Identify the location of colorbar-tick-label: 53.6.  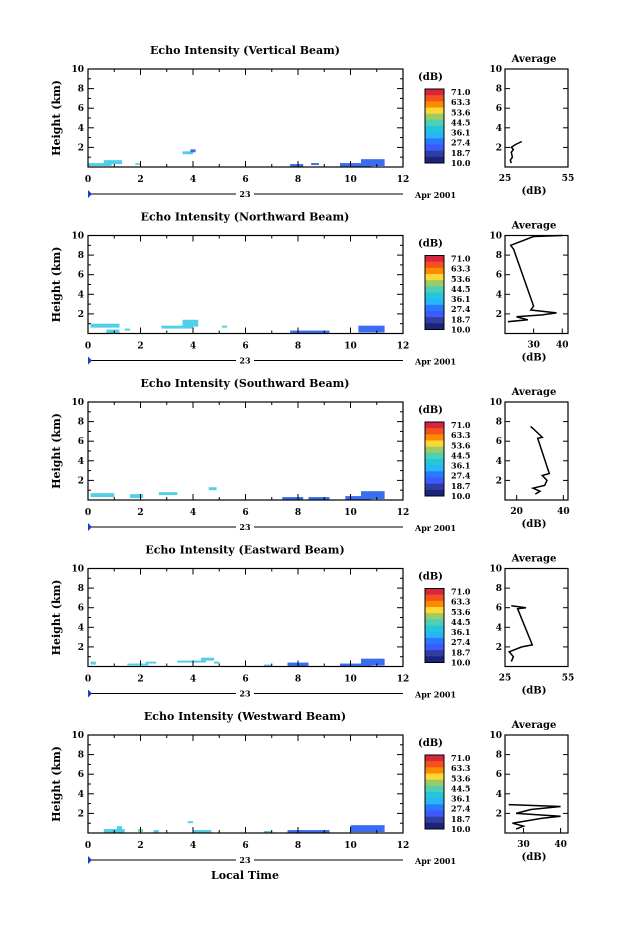
(461, 112).